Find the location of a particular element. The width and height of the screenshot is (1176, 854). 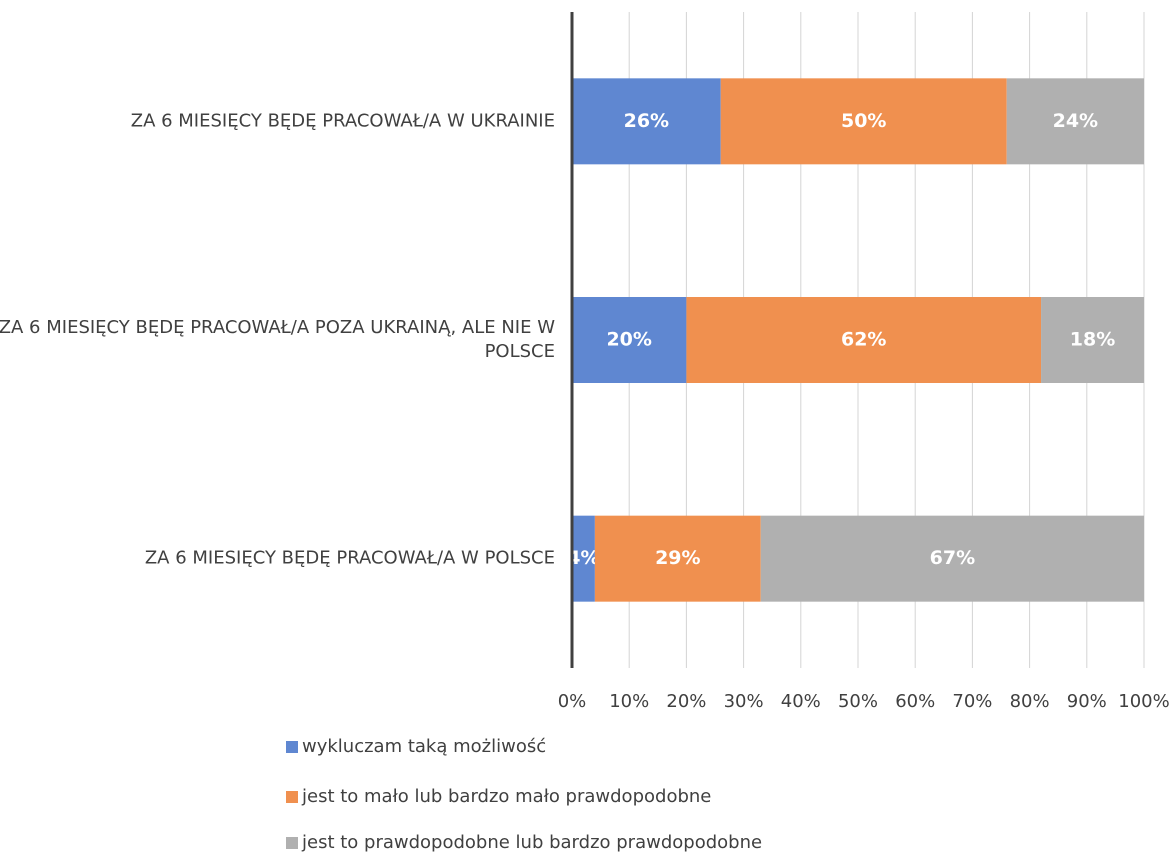

data-label: 26% is located at coordinates (646, 121).